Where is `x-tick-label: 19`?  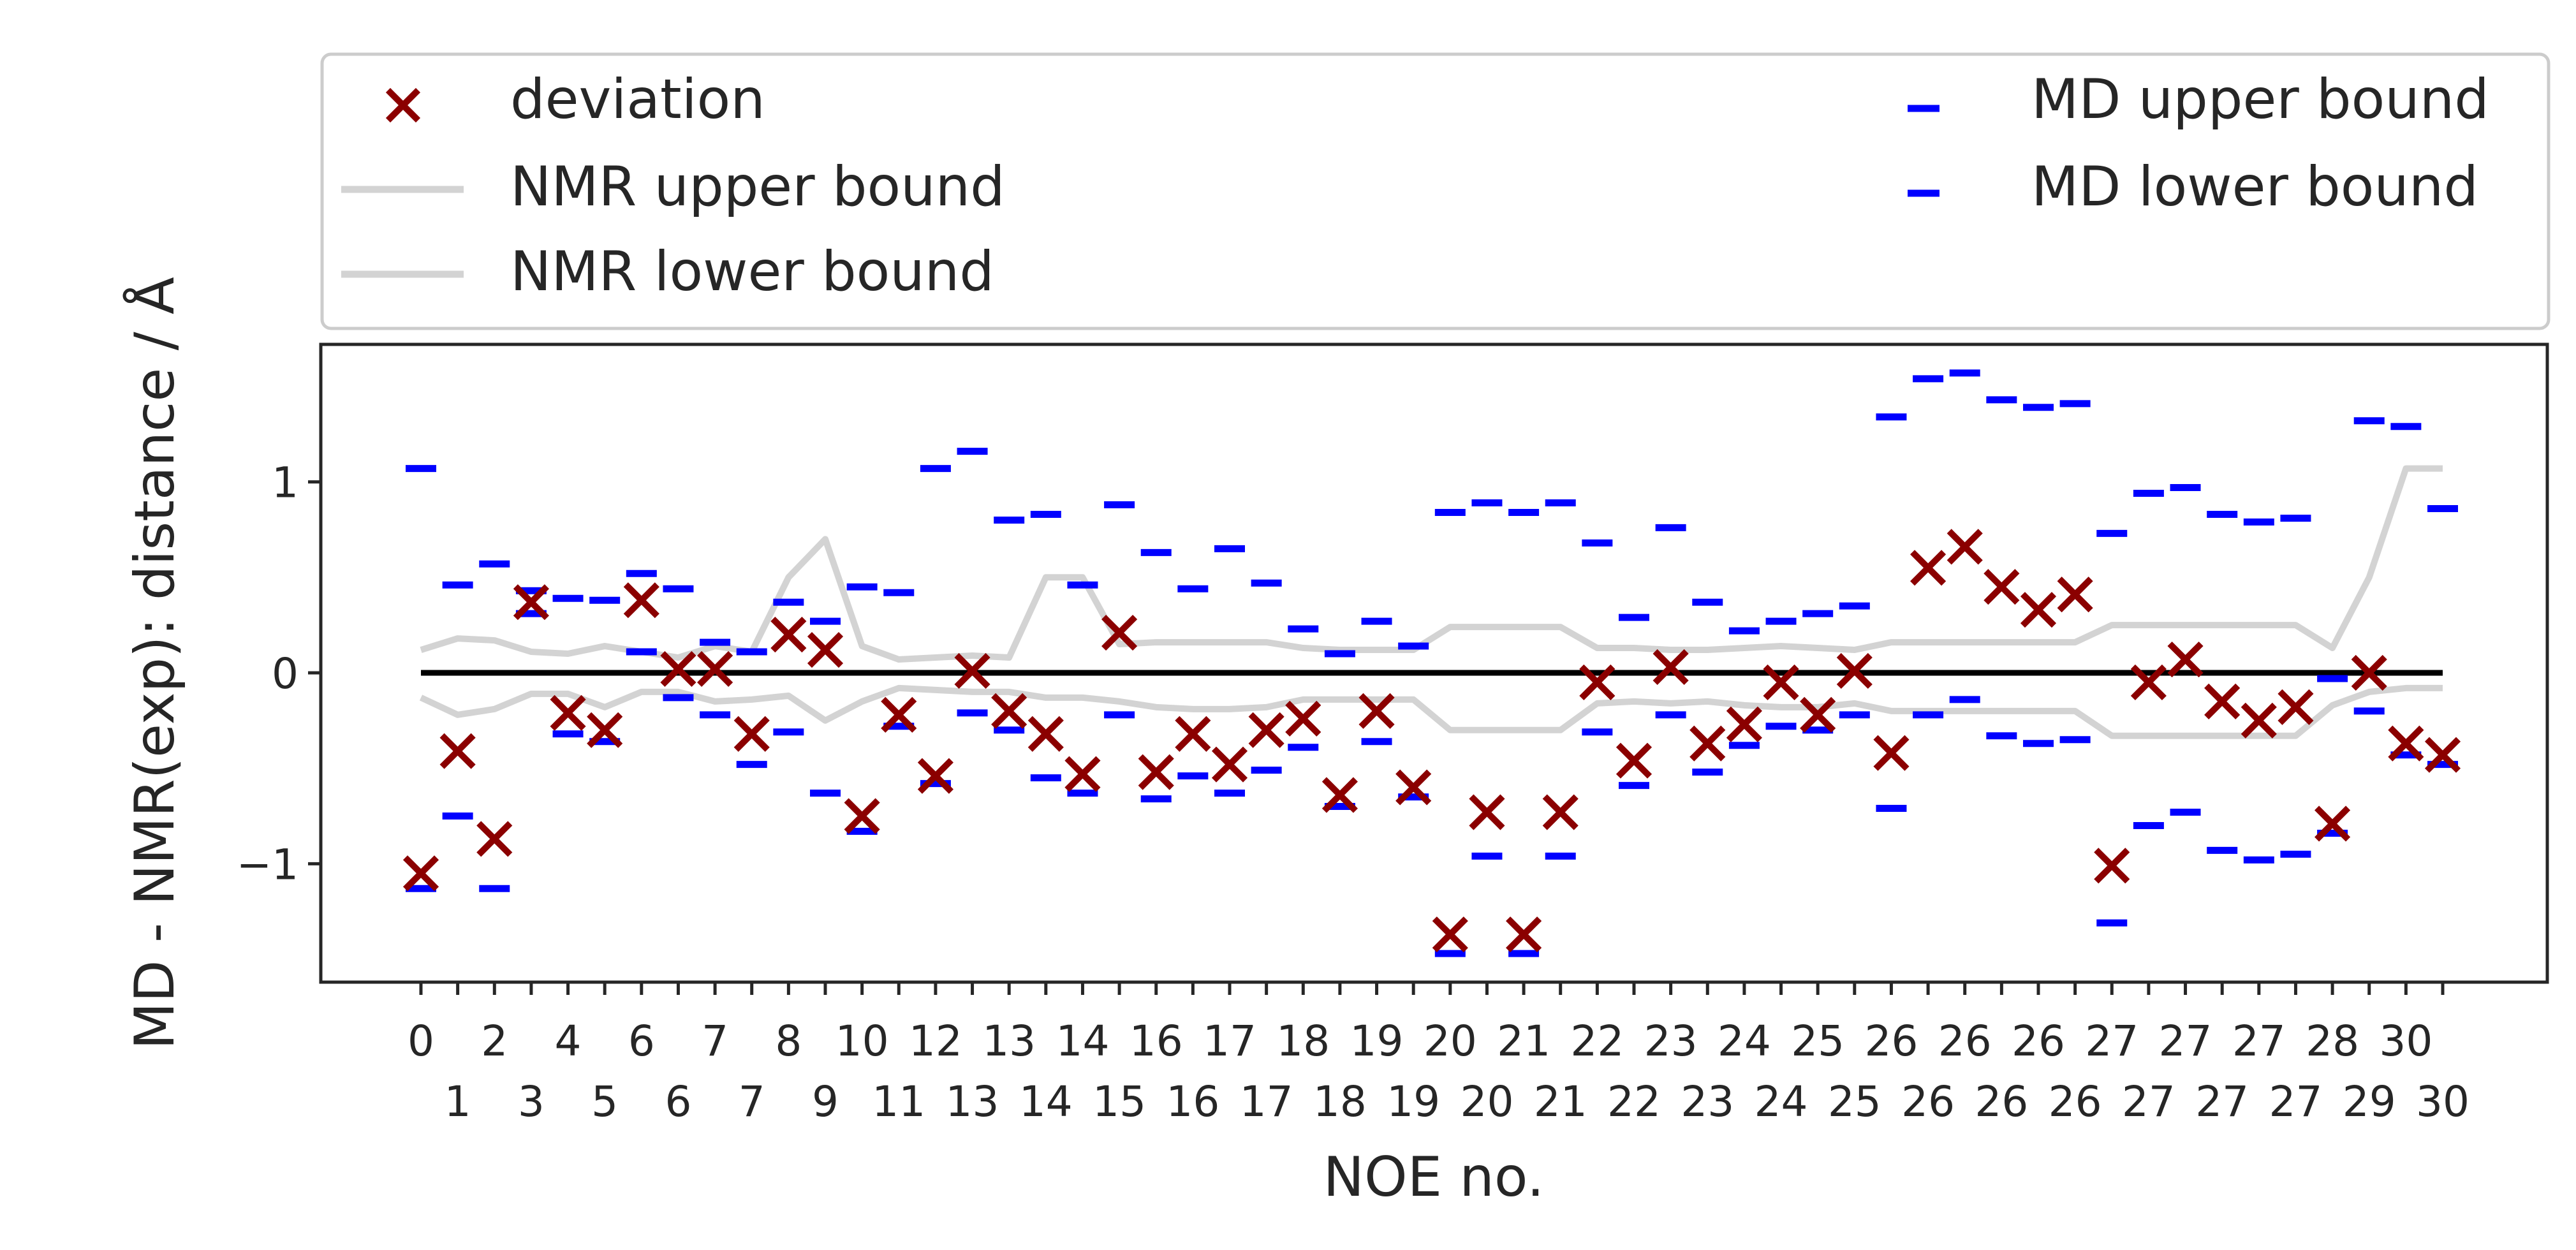 x-tick-label: 19 is located at coordinates (1377, 1041).